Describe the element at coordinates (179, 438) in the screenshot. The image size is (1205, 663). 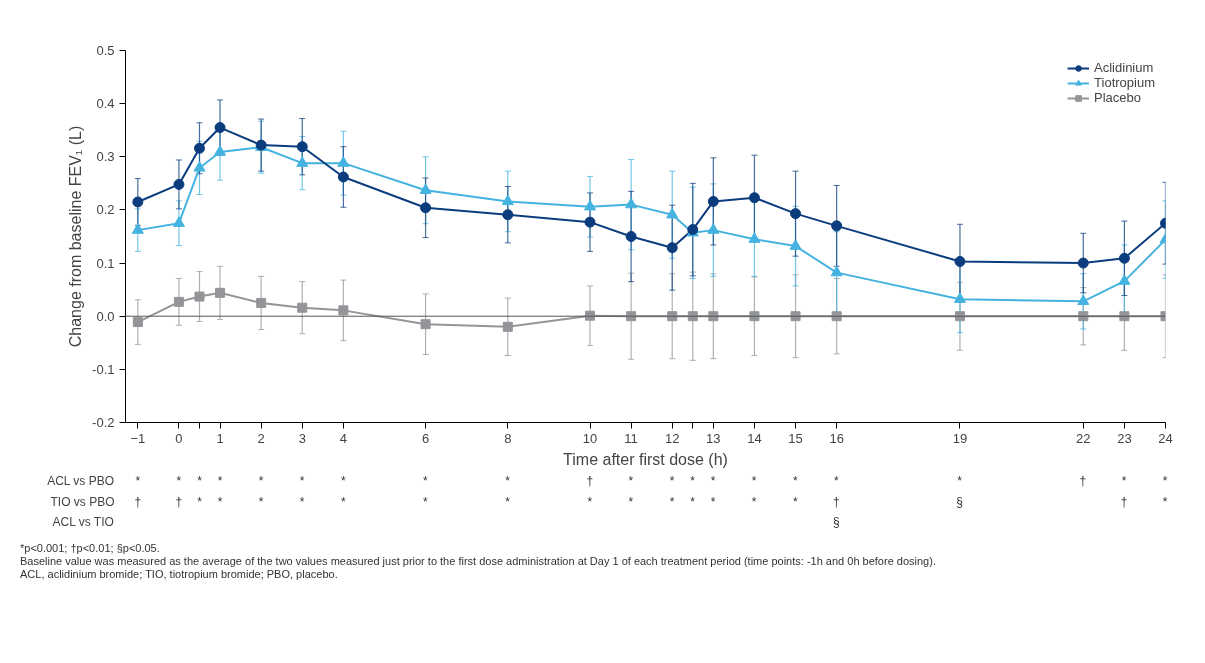
I see `x-tick-label: 0` at that location.